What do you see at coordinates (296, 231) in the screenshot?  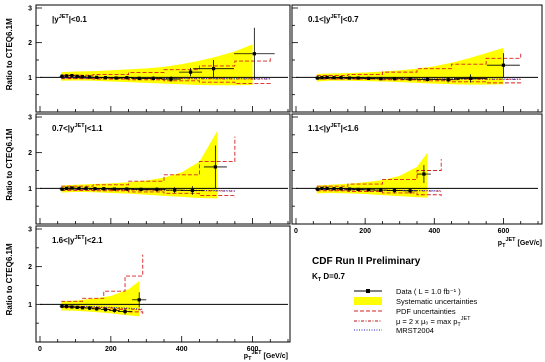 I see `x-tick-label: 0` at bounding box center [296, 231].